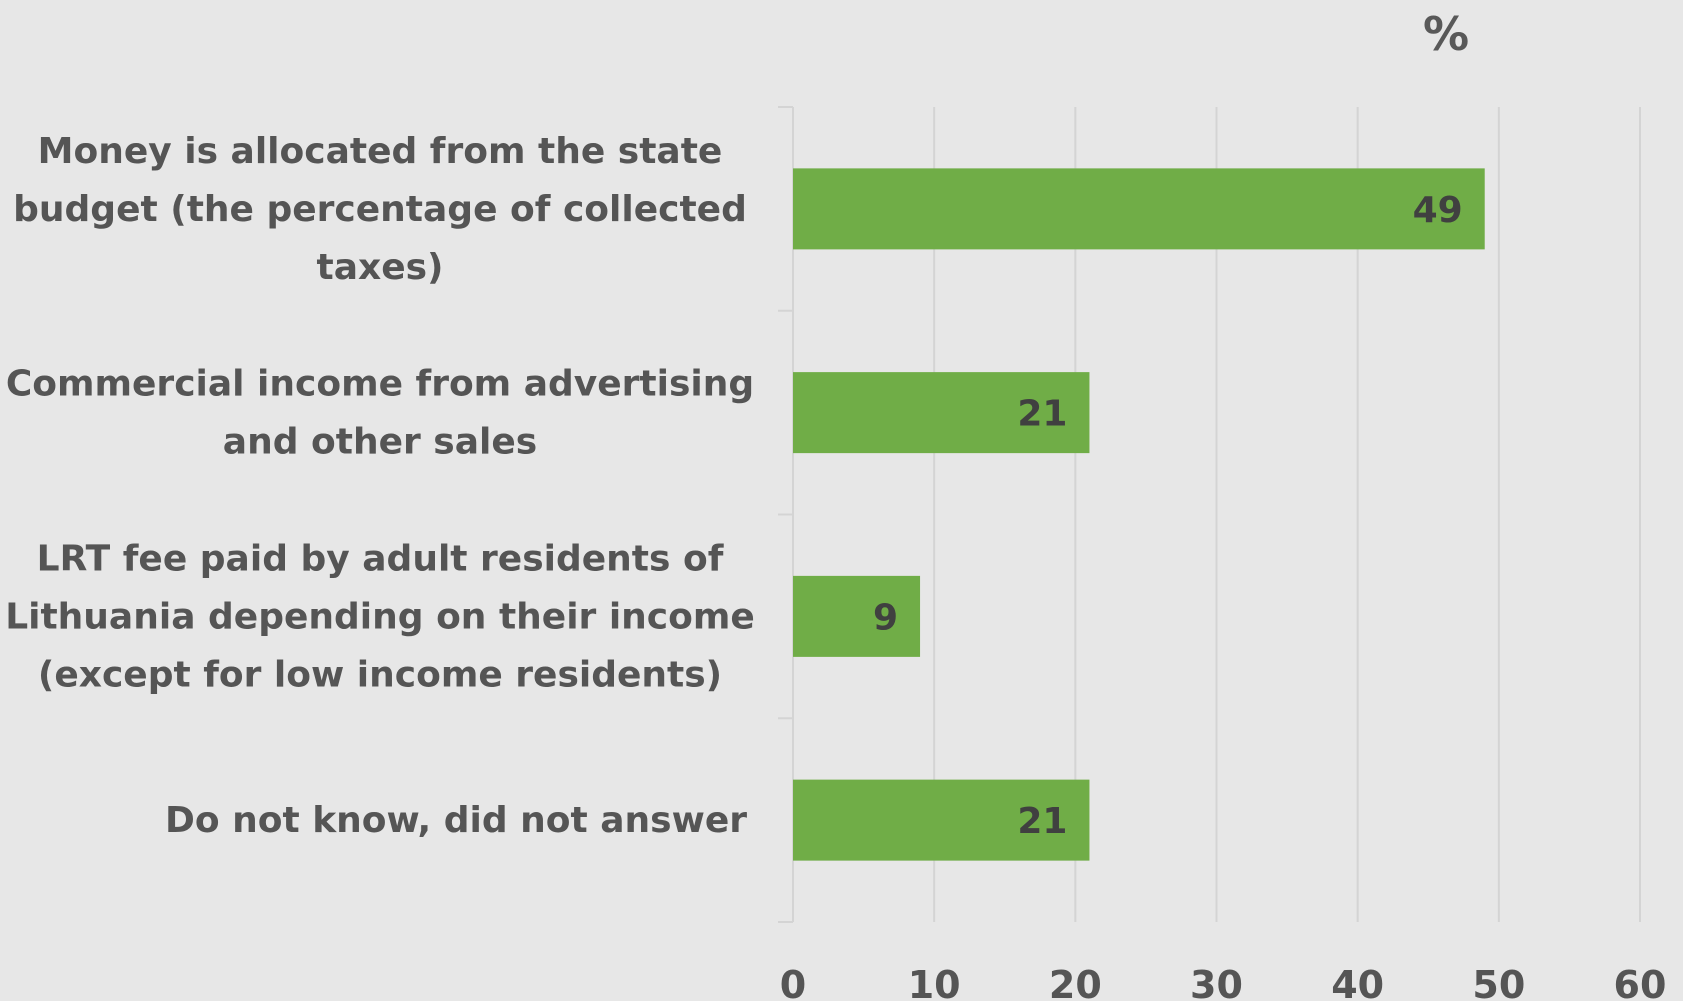  I want to click on category-label: and other sales, so click(380, 442).